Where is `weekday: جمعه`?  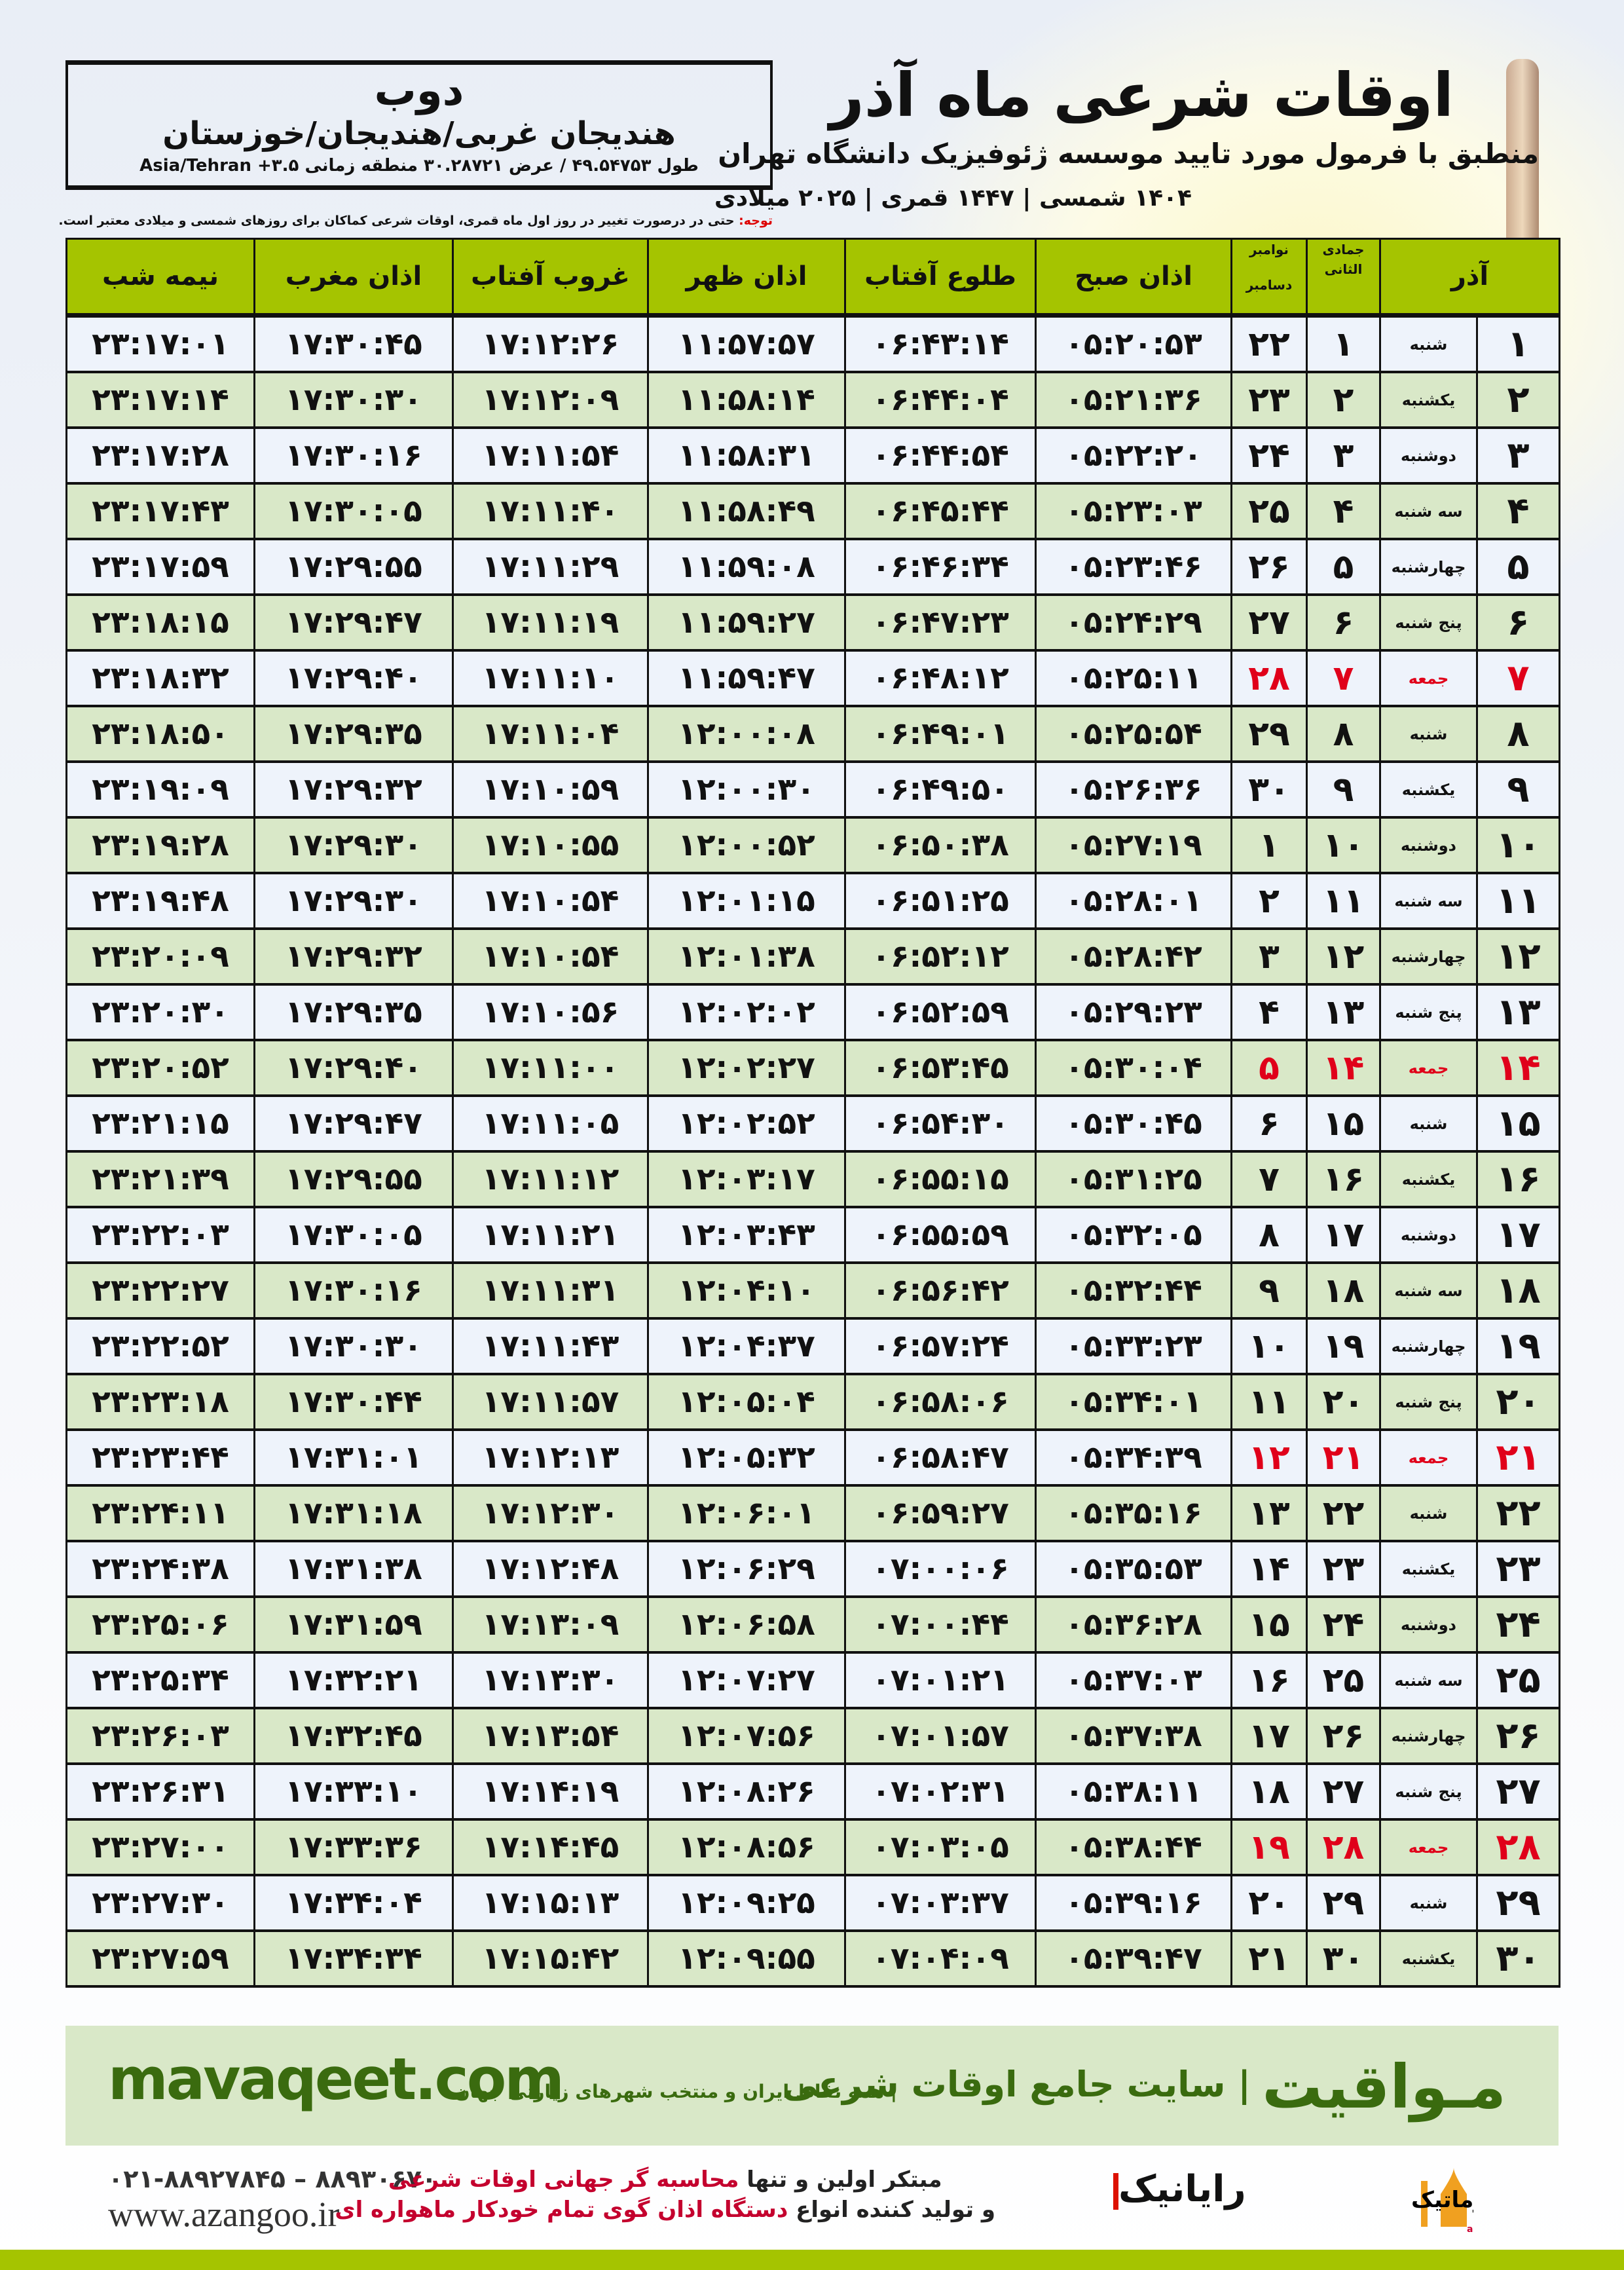 weekday: جمعه is located at coordinates (1428, 678).